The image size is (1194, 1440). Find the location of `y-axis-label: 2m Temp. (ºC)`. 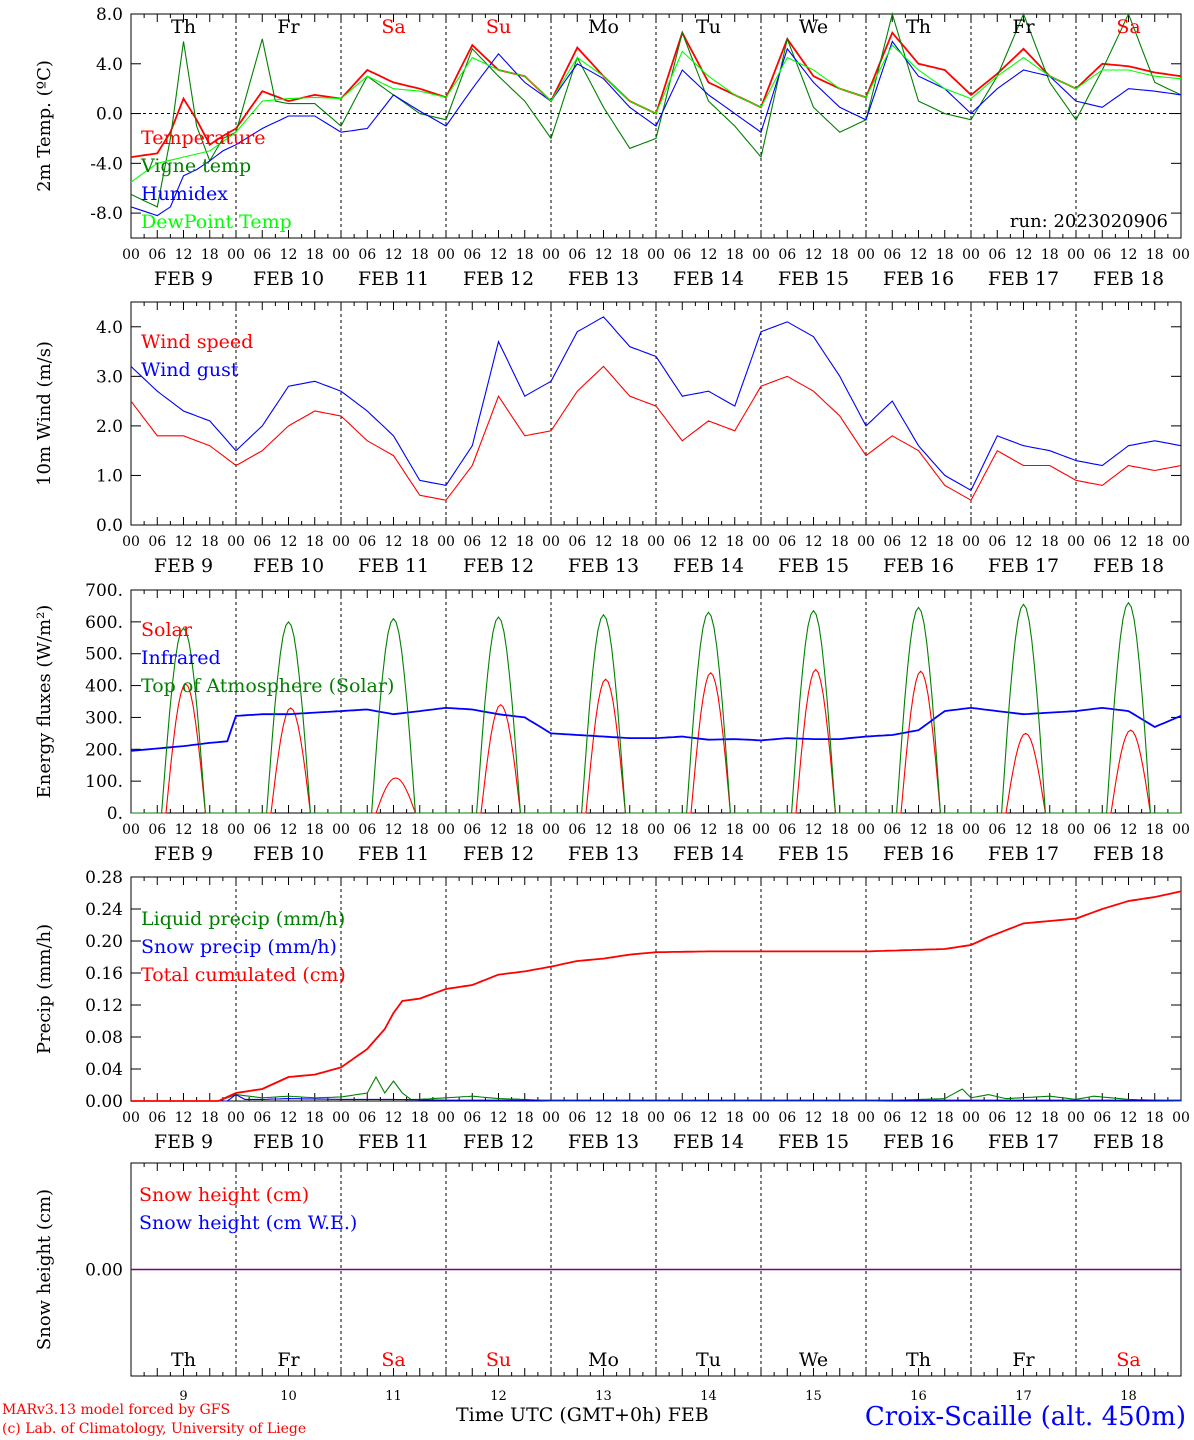

y-axis-label: 2m Temp. (ºC) is located at coordinates (44, 126).